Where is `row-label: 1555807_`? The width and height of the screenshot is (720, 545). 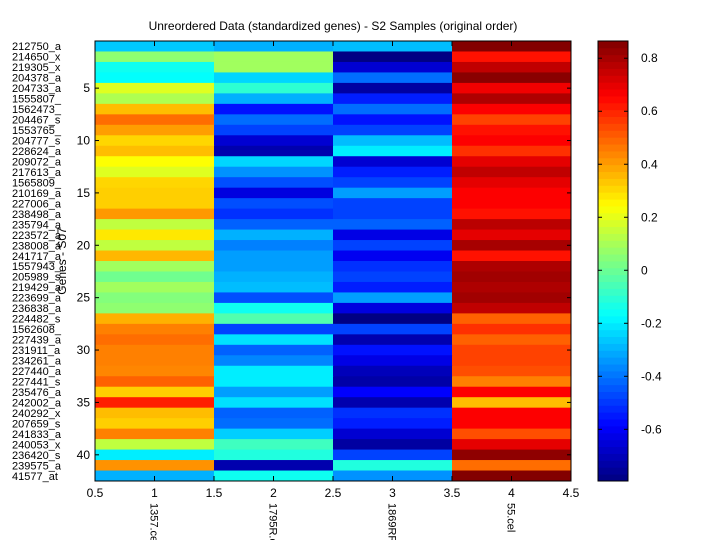 row-label: 1555807_ is located at coordinates (37, 100).